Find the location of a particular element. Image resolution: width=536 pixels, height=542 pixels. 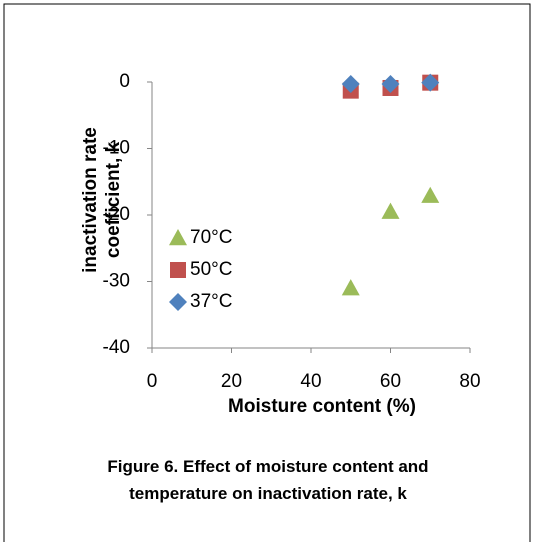

y-tick-label: -40 is located at coordinates (116, 347).